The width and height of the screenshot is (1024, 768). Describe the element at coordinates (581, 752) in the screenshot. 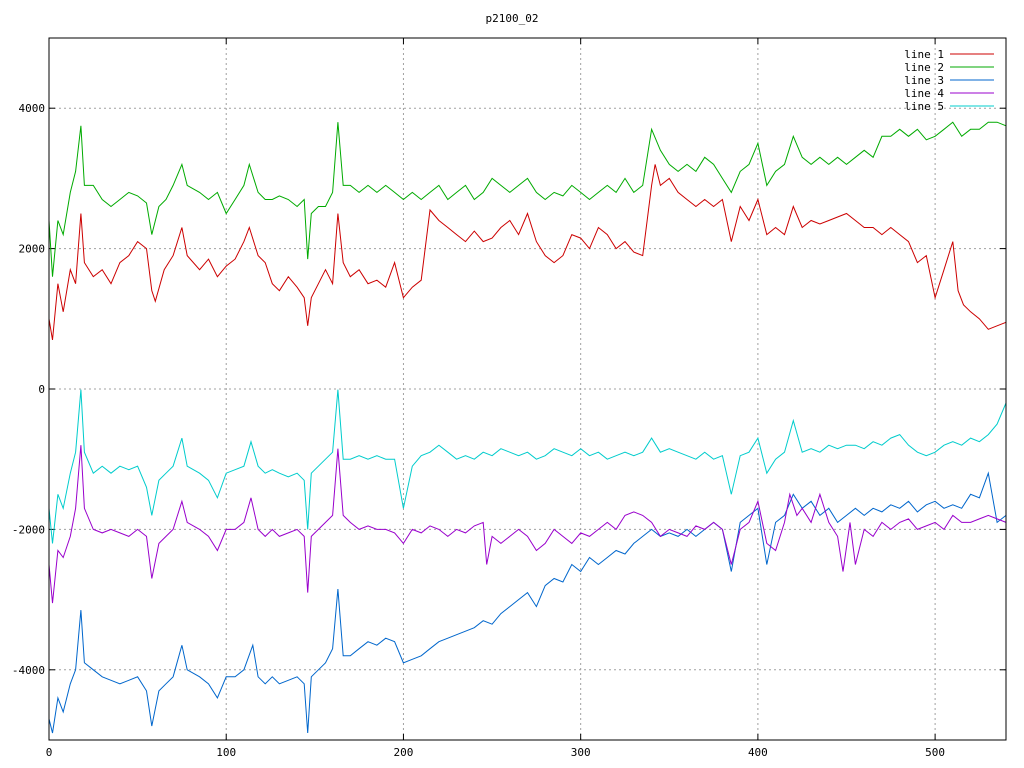

I see `x-tick-label: 300` at that location.